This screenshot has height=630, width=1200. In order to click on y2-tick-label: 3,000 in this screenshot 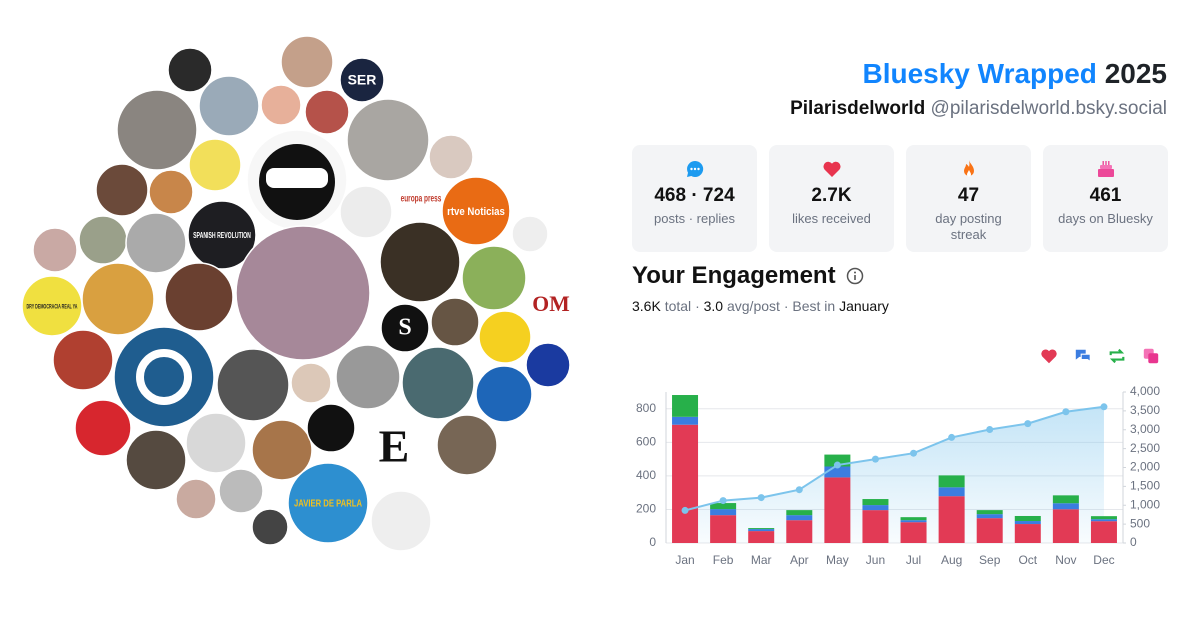, I will do `click(1145, 429)`.